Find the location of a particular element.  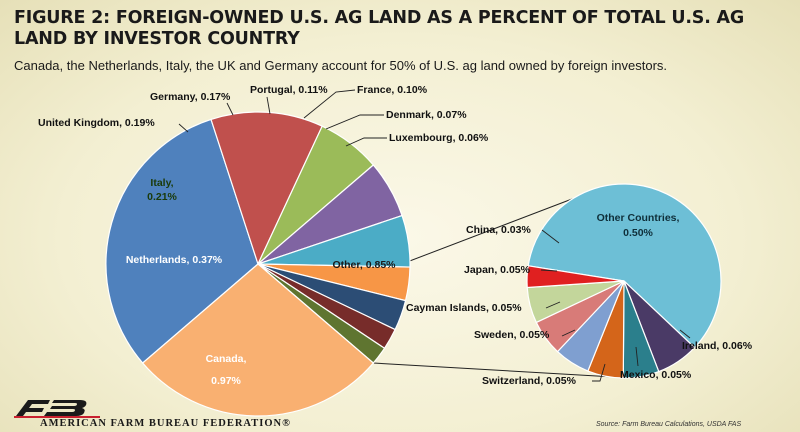

leader-portugal is located at coordinates (268, 105).